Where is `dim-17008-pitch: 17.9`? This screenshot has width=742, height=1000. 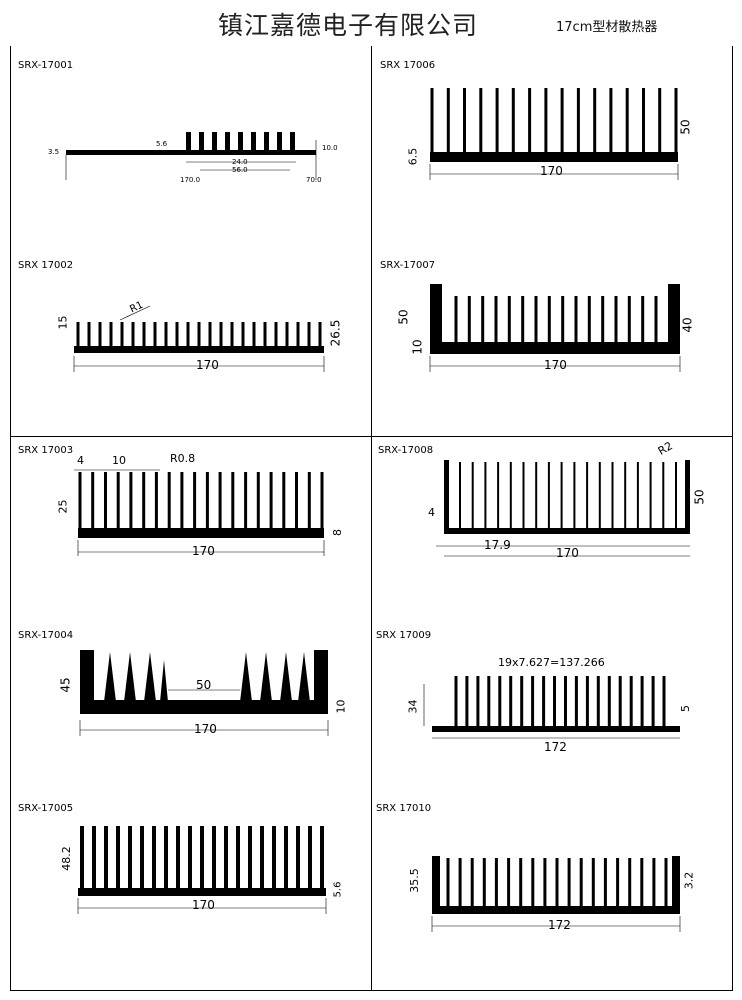 dim-17008-pitch: 17.9 is located at coordinates (497, 545).